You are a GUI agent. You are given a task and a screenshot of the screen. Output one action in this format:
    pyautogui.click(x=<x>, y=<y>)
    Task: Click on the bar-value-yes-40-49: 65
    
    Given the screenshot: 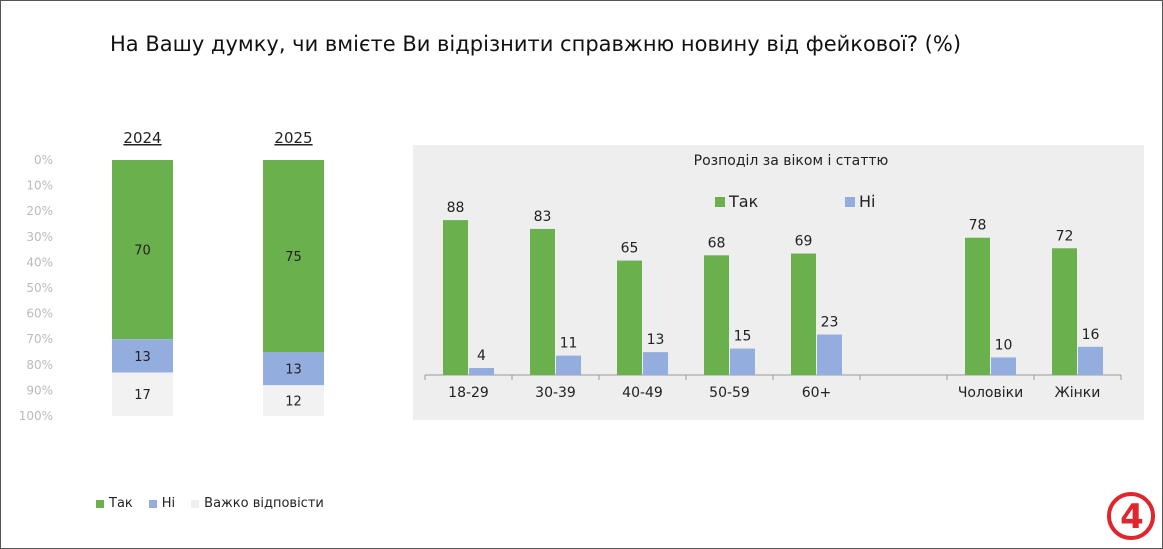 What is the action you would take?
    pyautogui.click(x=630, y=249)
    